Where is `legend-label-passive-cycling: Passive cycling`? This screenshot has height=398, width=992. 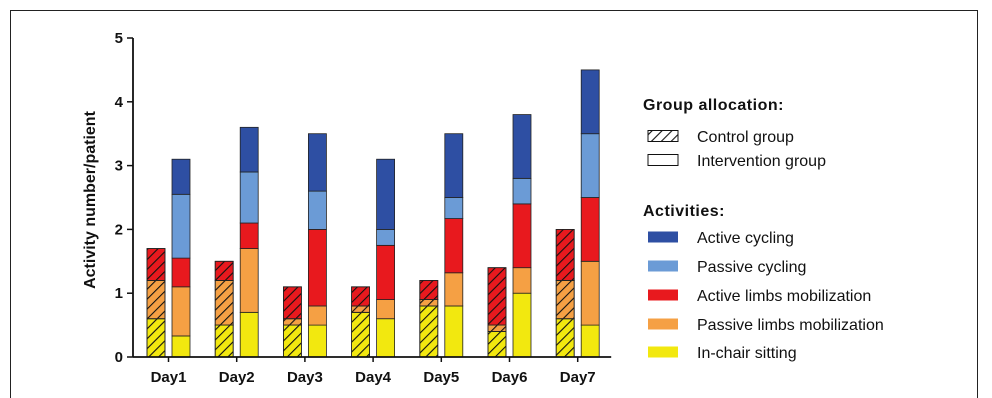
legend-label-passive-cycling: Passive cycling is located at coordinates (751, 267).